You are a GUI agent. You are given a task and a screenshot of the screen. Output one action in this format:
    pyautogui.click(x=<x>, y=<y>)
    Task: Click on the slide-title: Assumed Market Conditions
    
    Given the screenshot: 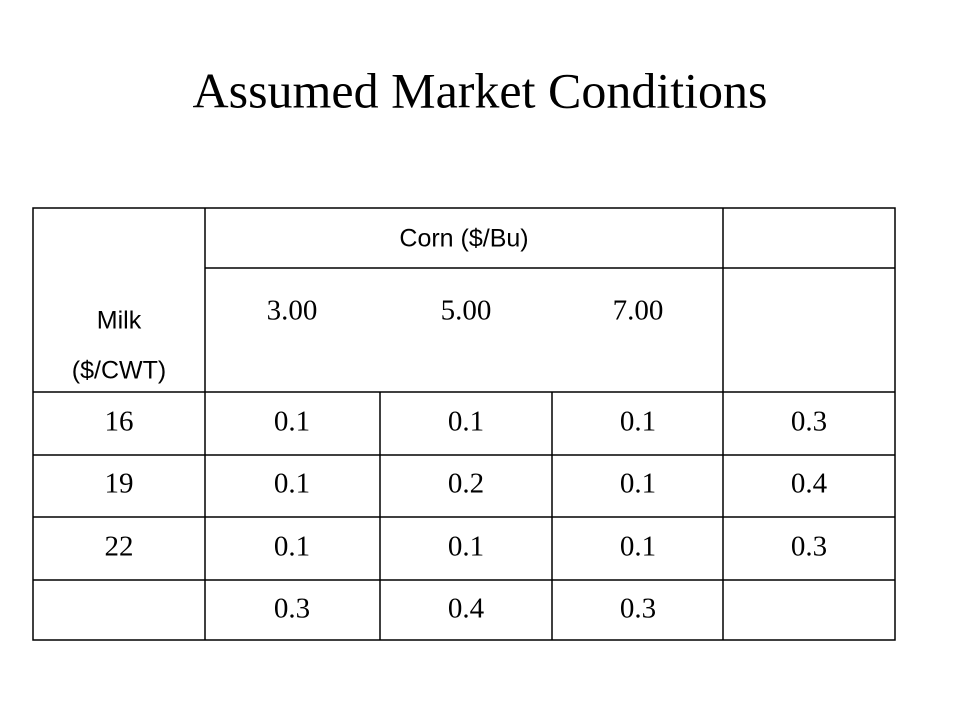 What is the action you would take?
    pyautogui.click(x=480, y=90)
    